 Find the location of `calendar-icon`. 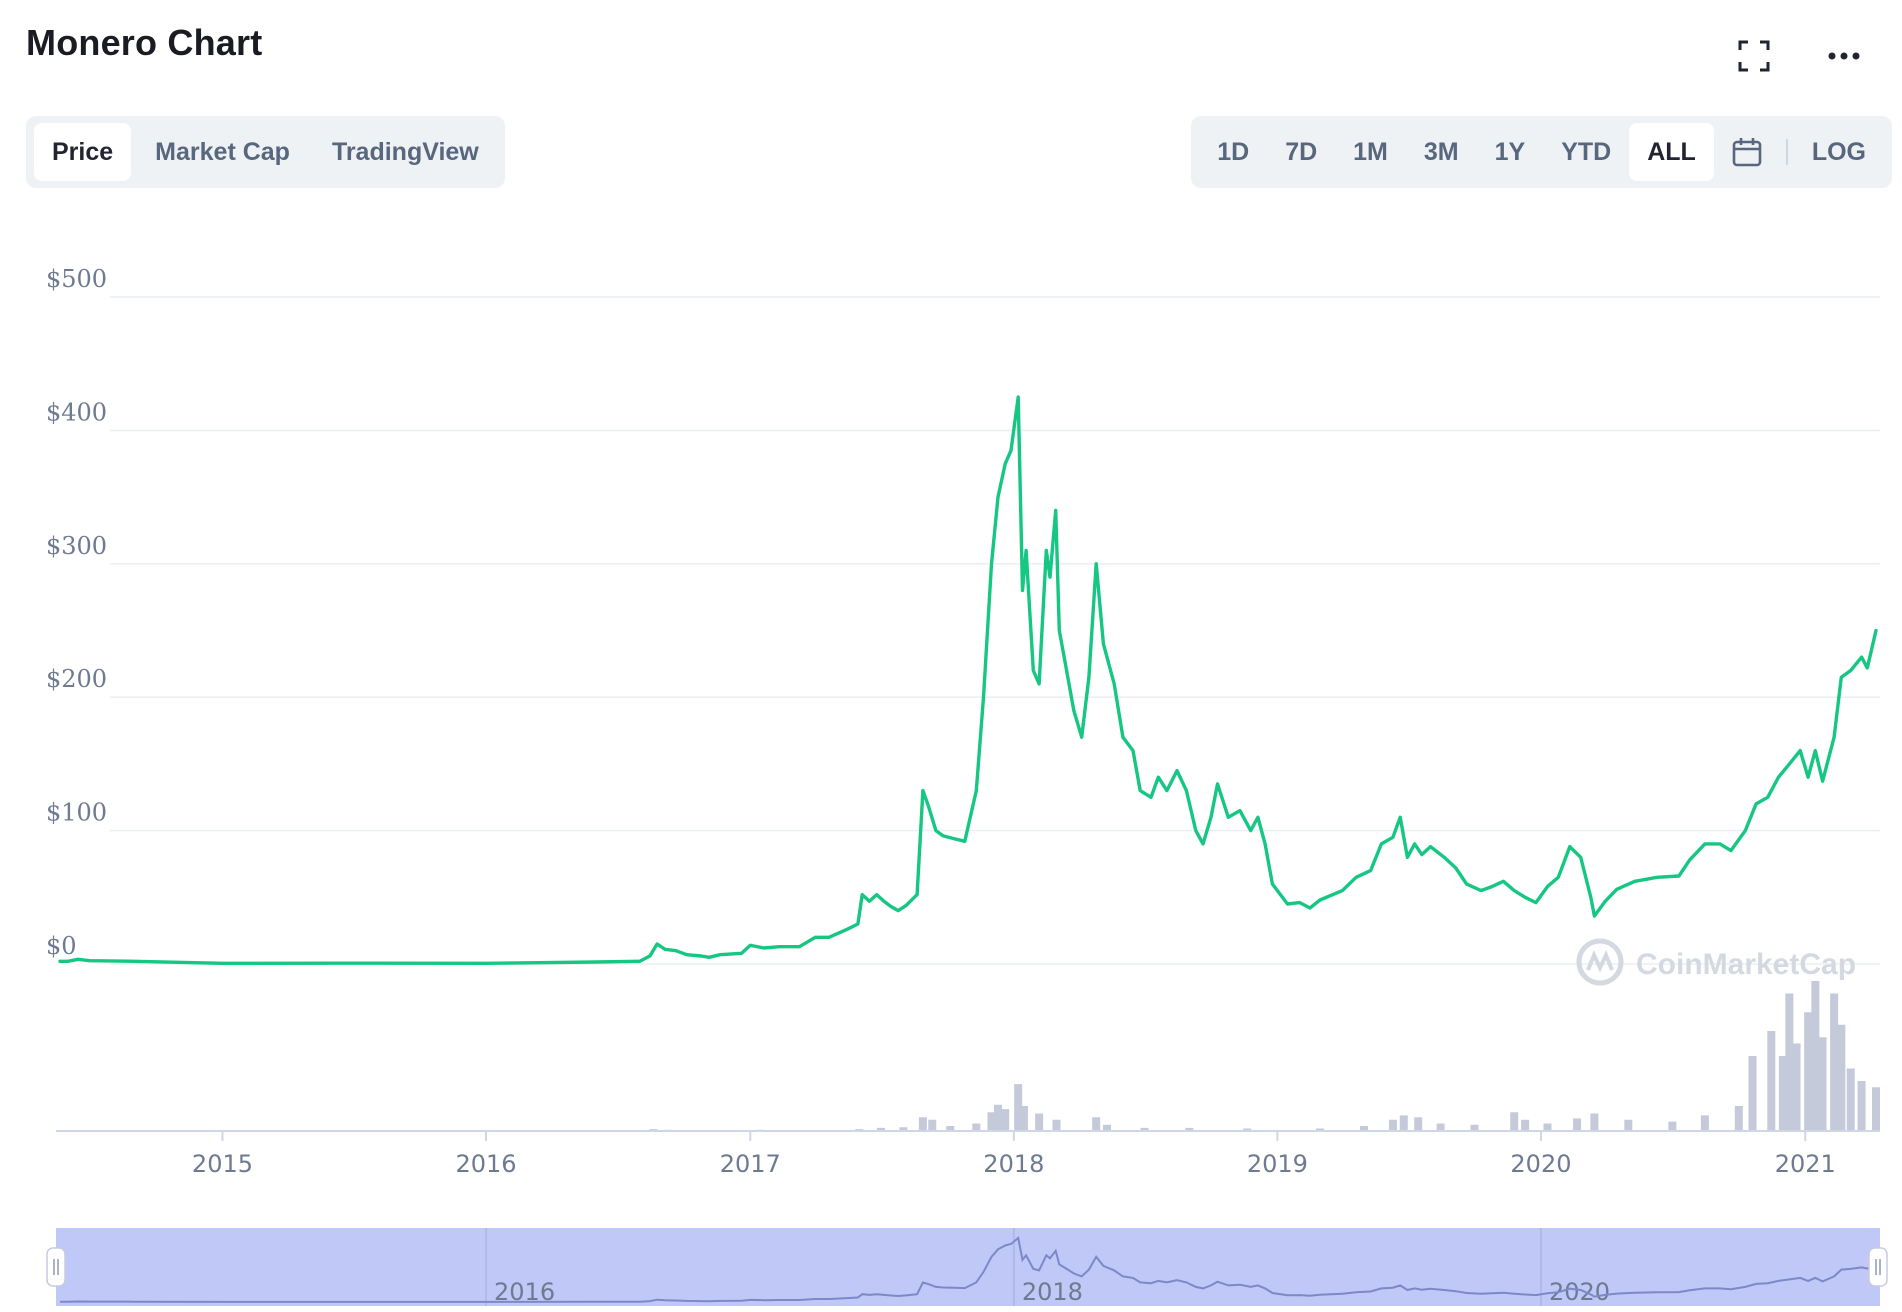

calendar-icon is located at coordinates (1747, 152).